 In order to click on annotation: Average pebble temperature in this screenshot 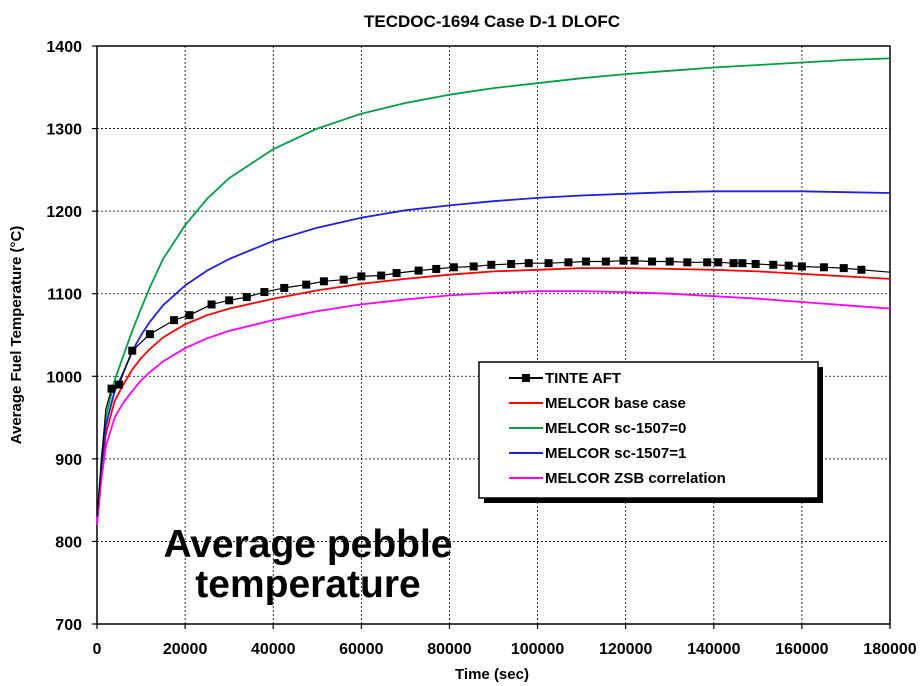, I will do `click(308, 564)`.